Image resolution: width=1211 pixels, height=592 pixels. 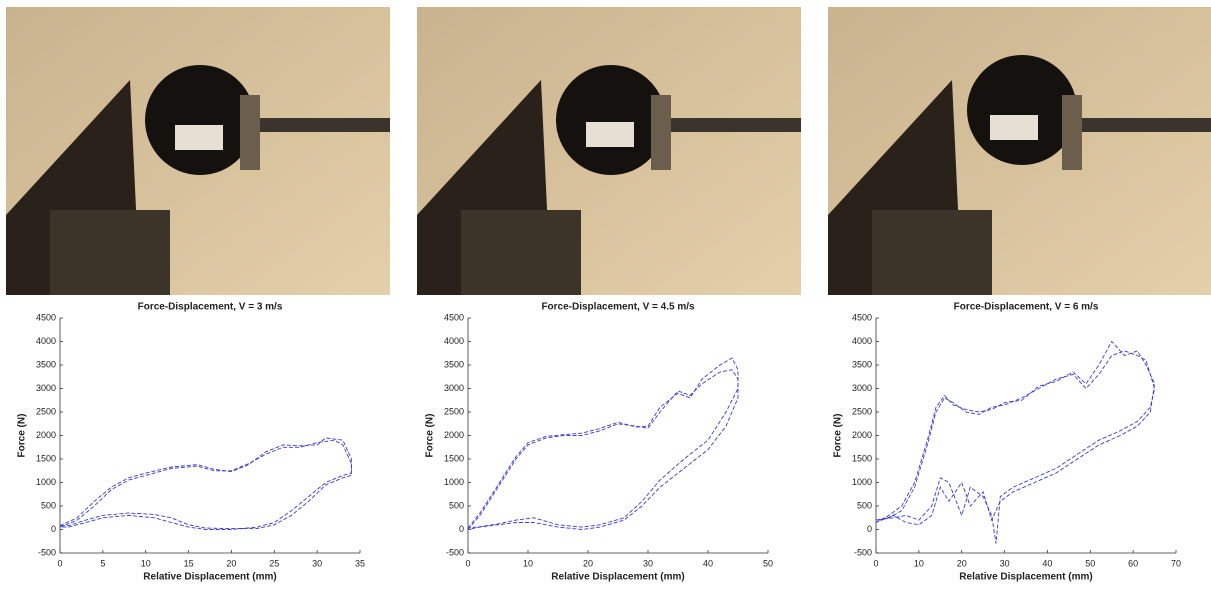 I want to click on chart-title: Force-Displacement, V = 4.5 m/s, so click(x=618, y=307).